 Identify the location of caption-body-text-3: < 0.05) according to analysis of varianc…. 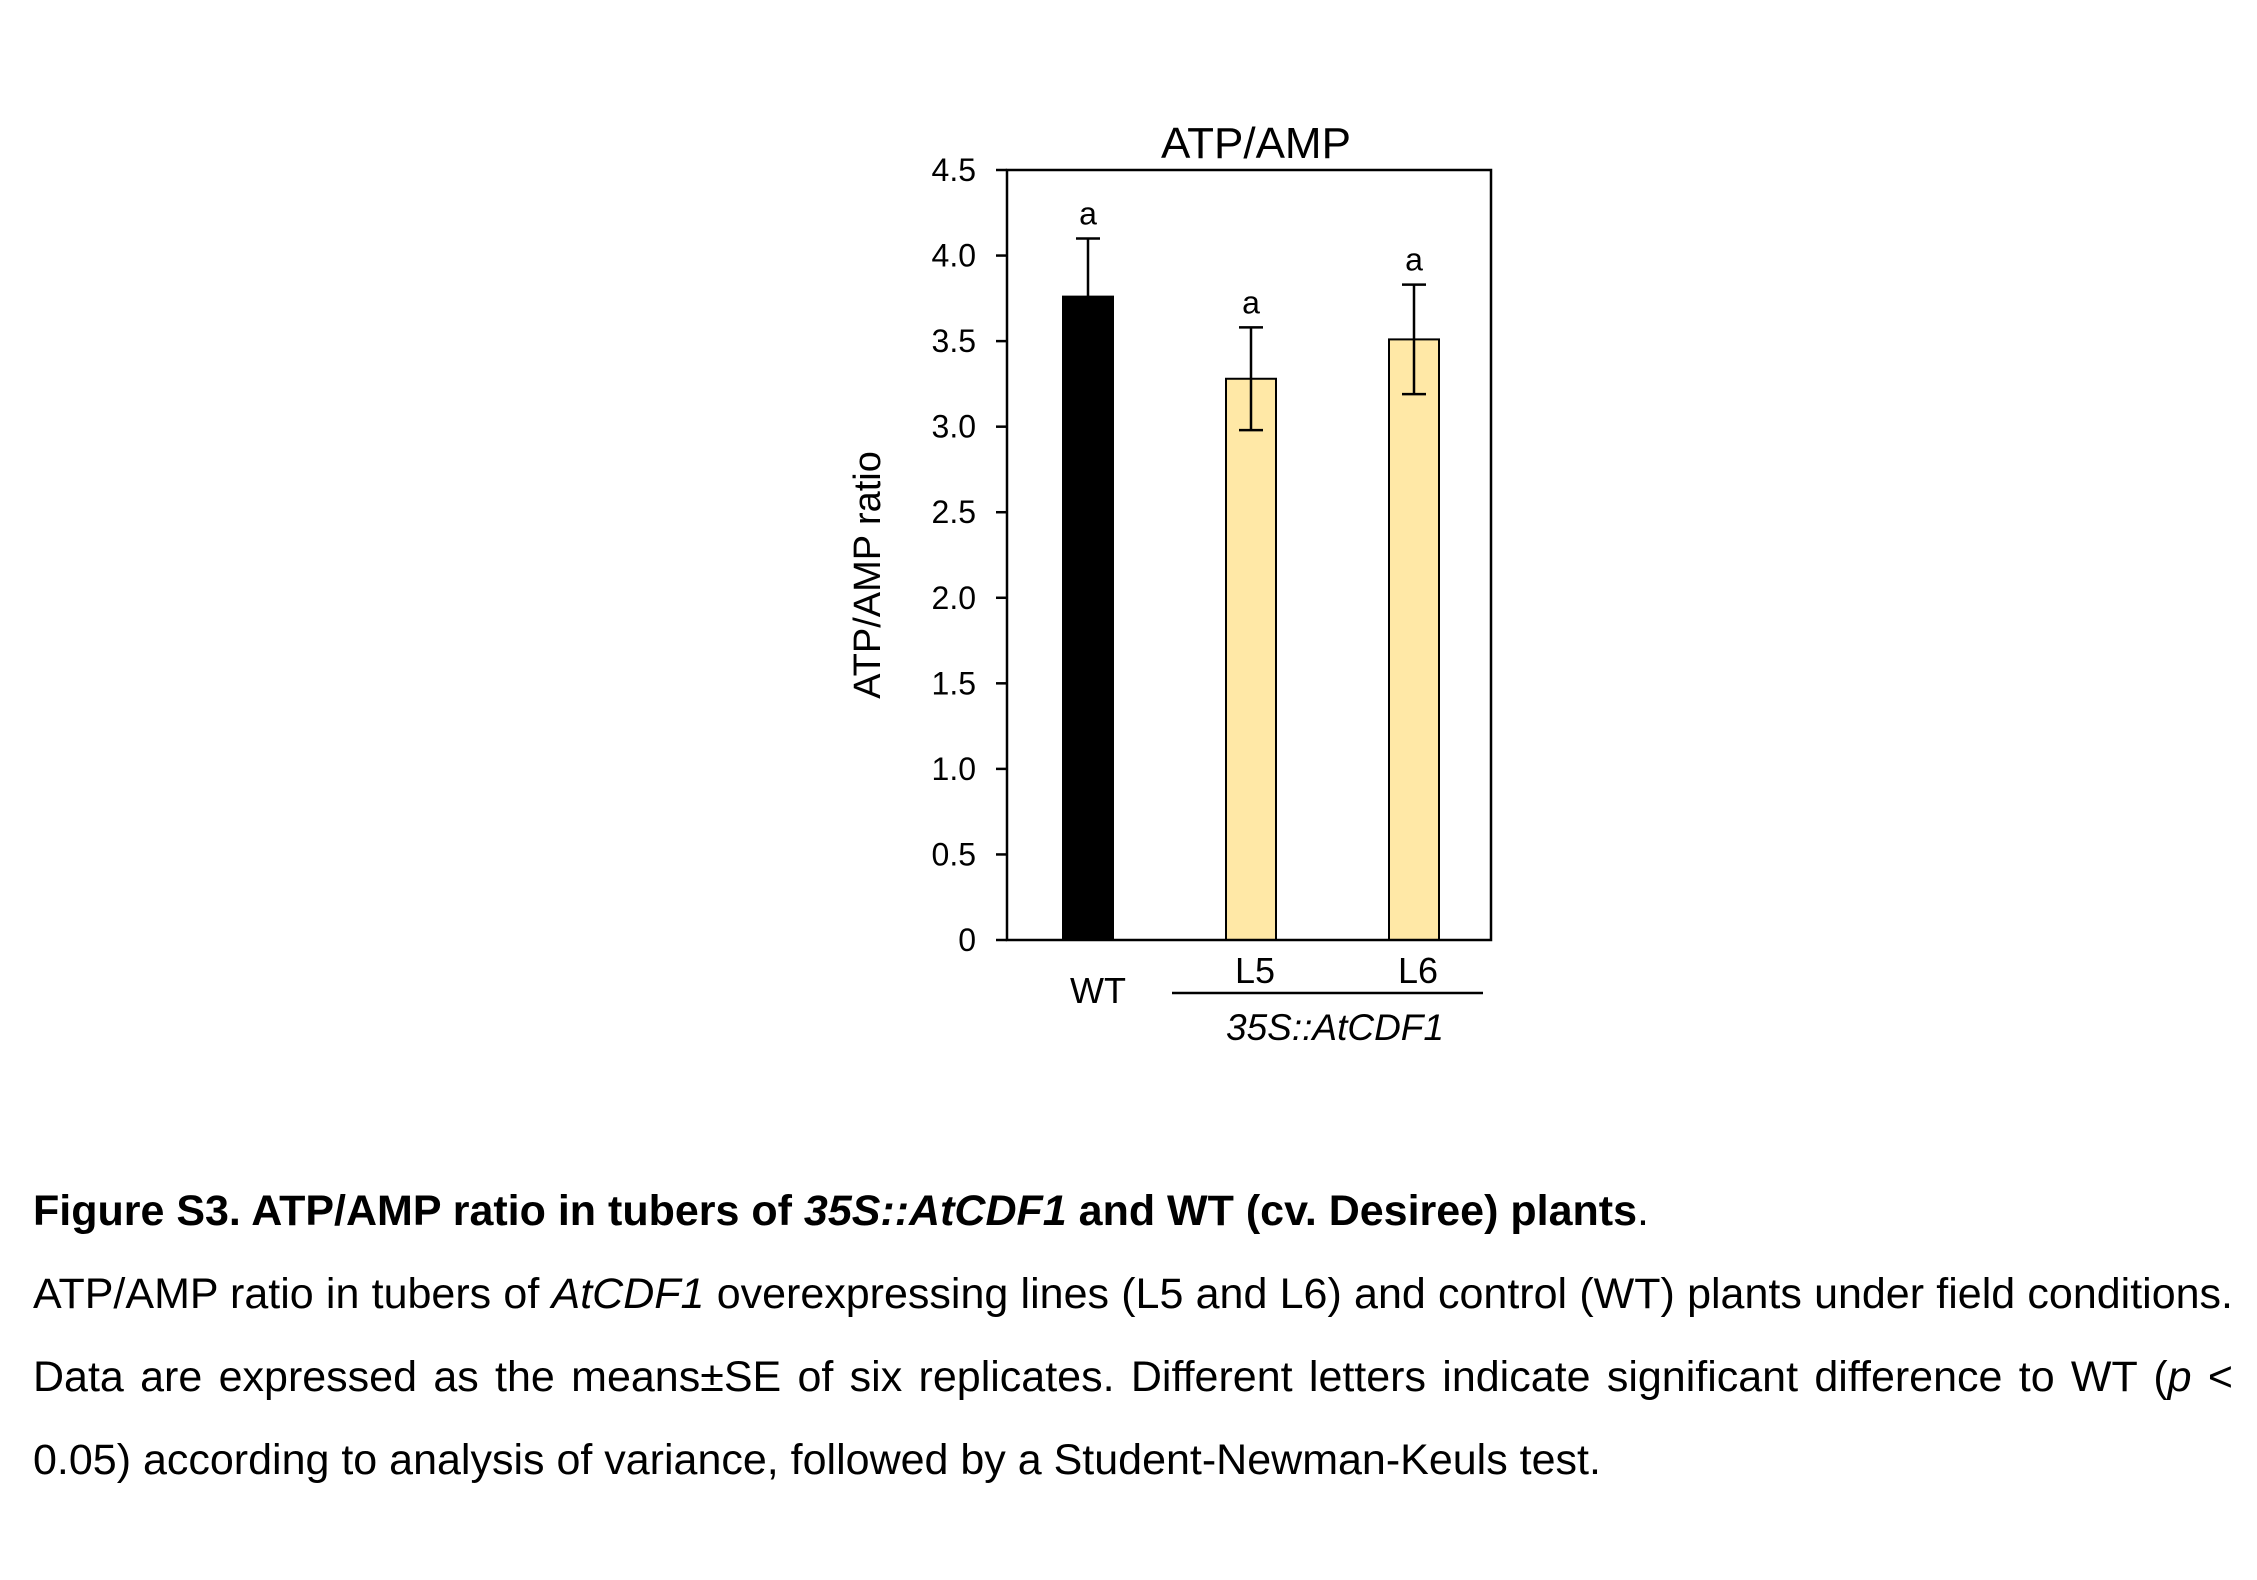
(1133, 1418).